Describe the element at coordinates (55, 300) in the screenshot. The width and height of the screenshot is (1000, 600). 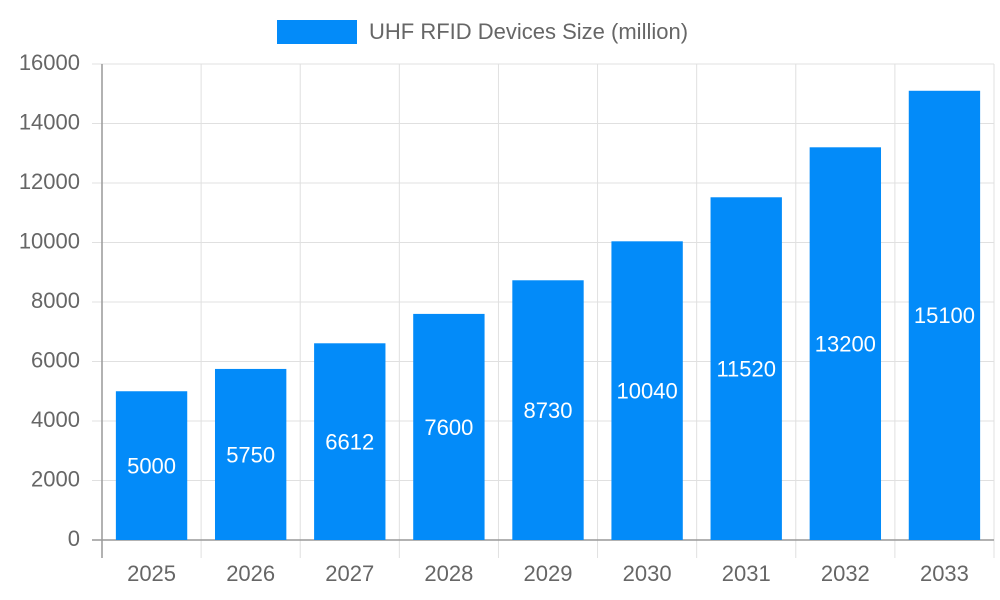
I see `y-tick-label: 8000` at that location.